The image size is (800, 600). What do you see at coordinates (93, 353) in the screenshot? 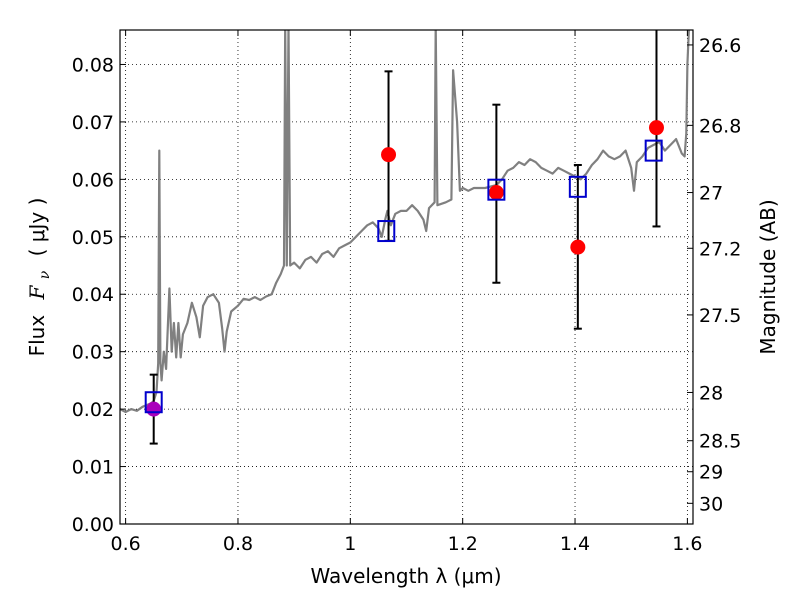
I see `y-tick-label: 0.03` at bounding box center [93, 353].